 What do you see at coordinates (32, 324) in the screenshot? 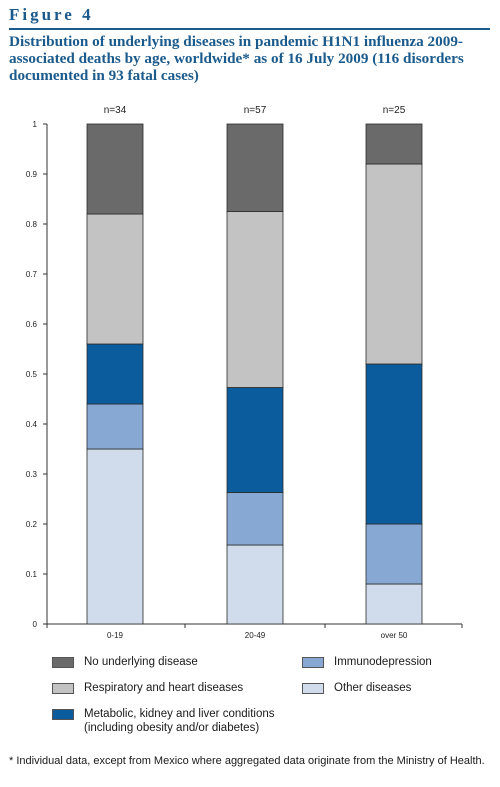
I see `y-tick-label: 0.6` at bounding box center [32, 324].